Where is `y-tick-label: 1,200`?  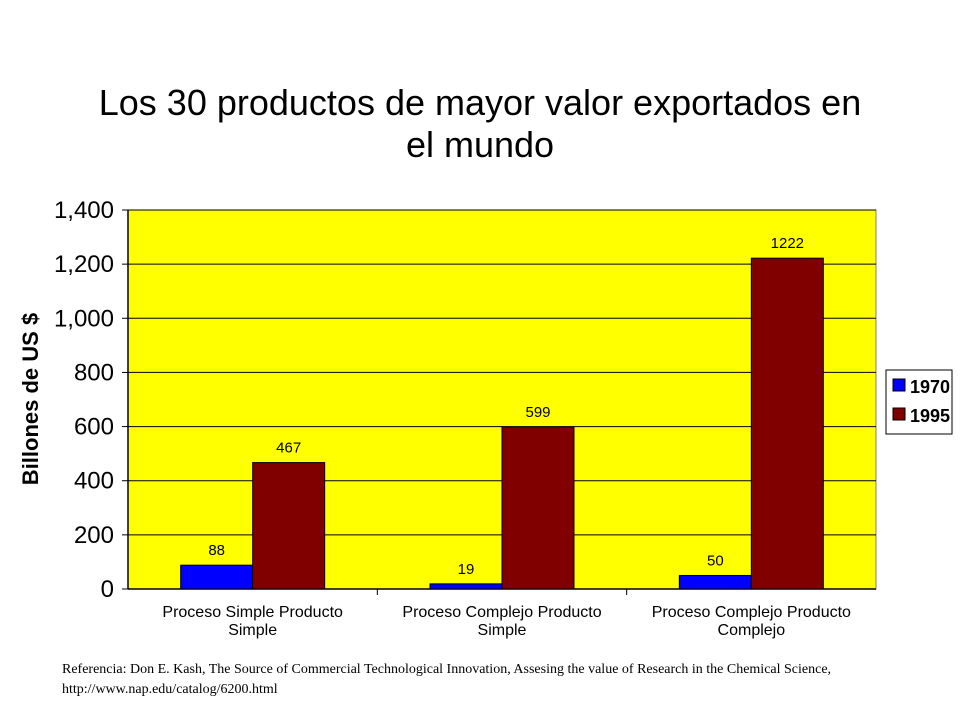
y-tick-label: 1,200 is located at coordinates (84, 264).